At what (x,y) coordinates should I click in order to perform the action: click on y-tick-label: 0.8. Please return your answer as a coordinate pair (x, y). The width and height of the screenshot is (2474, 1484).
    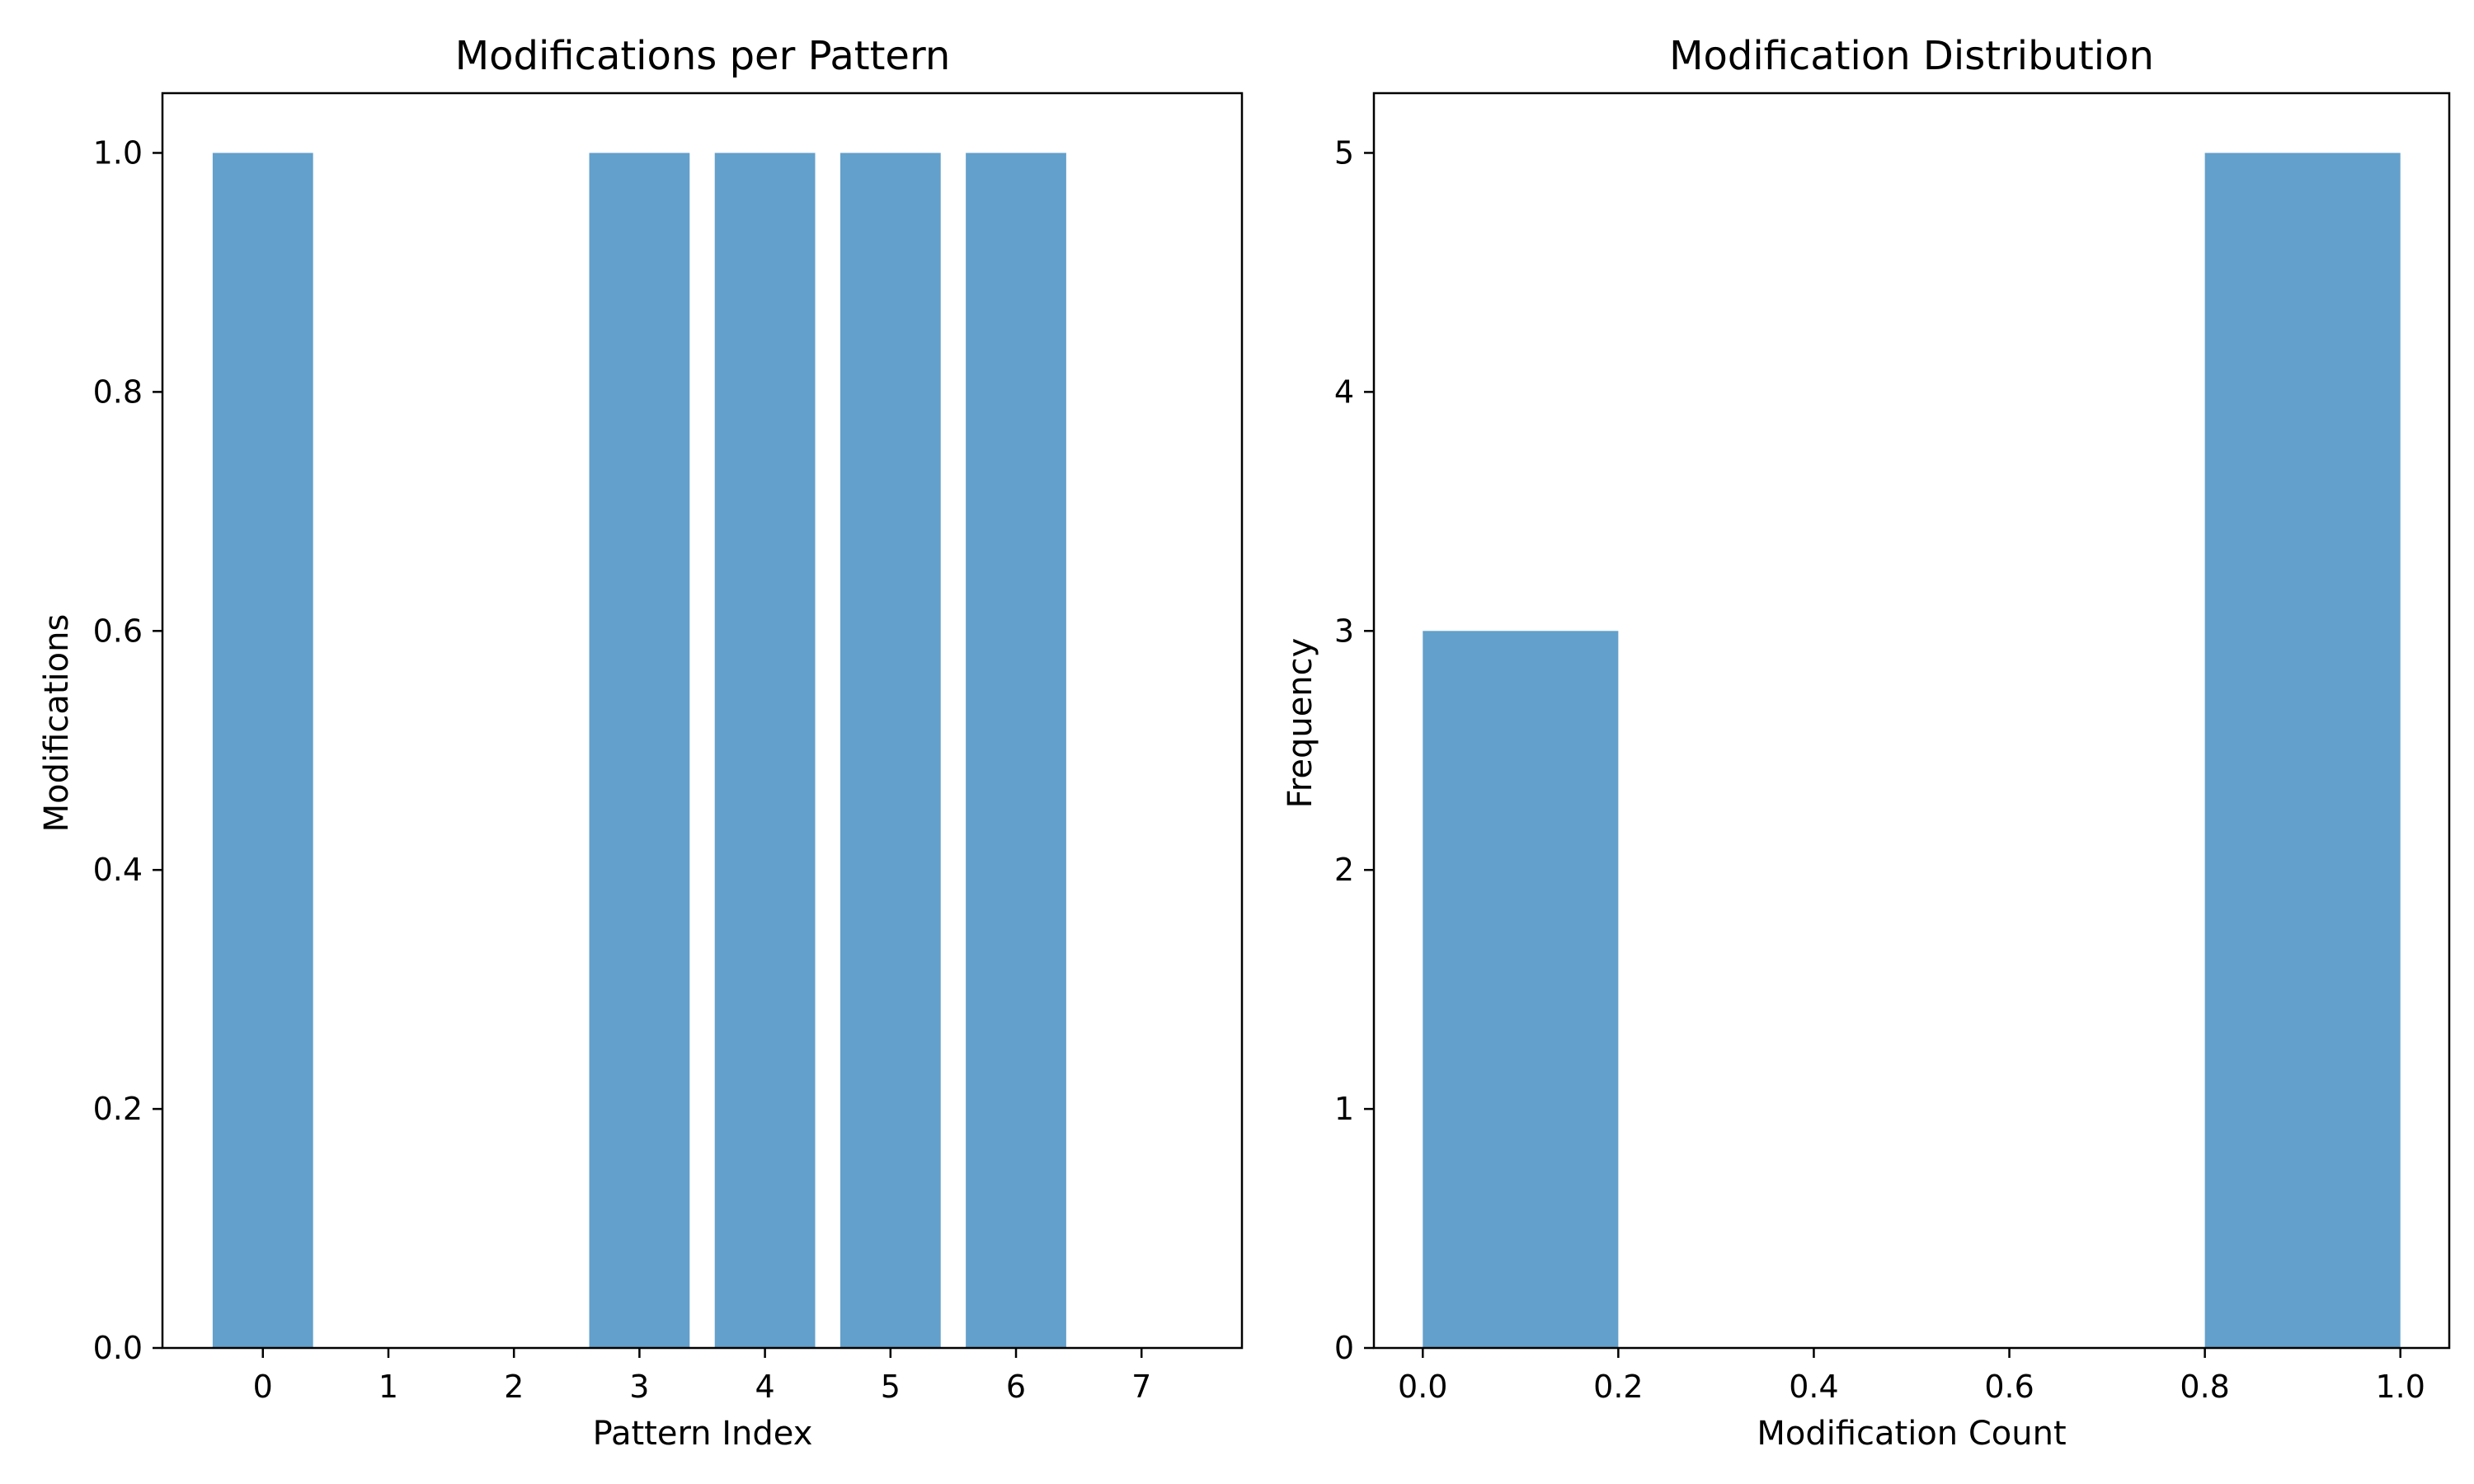
    Looking at the image, I should click on (118, 391).